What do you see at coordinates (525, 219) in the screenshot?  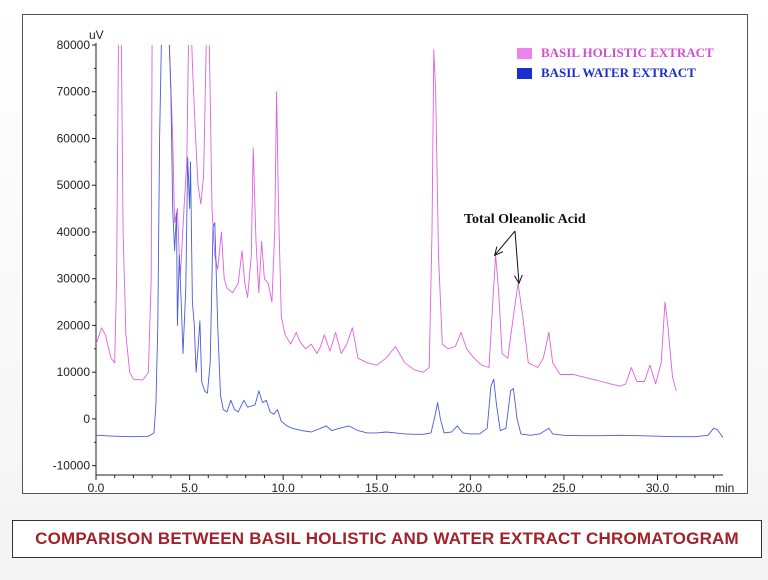 I see `annotation-text: Total Oleanolic Acid` at bounding box center [525, 219].